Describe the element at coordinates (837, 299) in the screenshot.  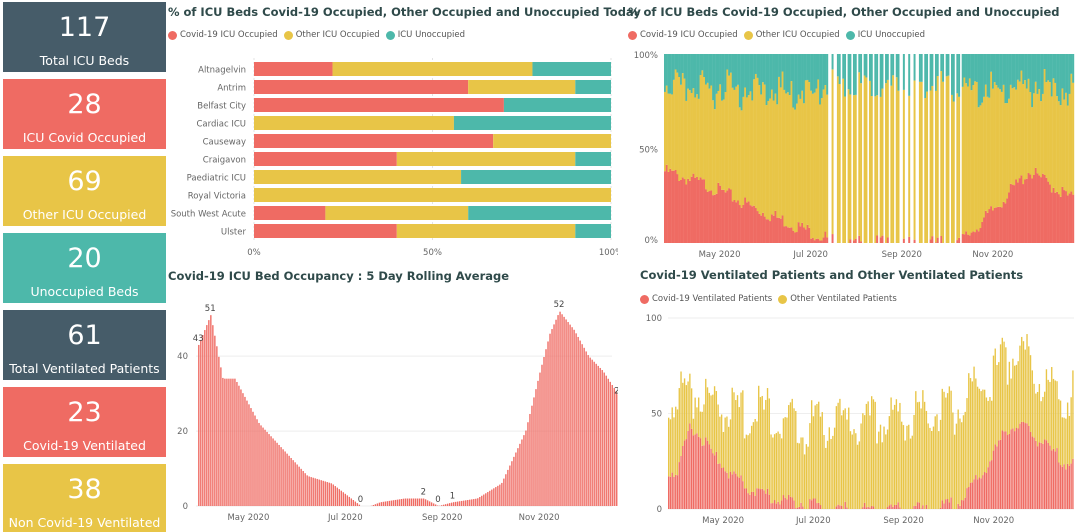
I see `legend-item-other-ventilated: Other Ventilated Patients` at that location.